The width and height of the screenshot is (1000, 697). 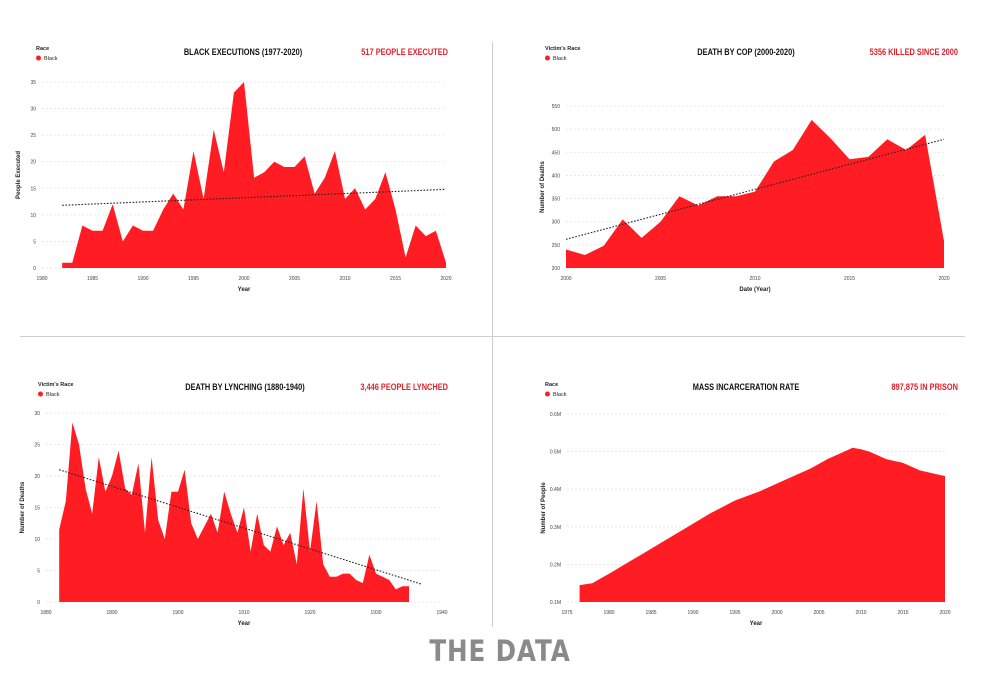 What do you see at coordinates (177, 613) in the screenshot?
I see `x-tick-label: 1900` at bounding box center [177, 613].